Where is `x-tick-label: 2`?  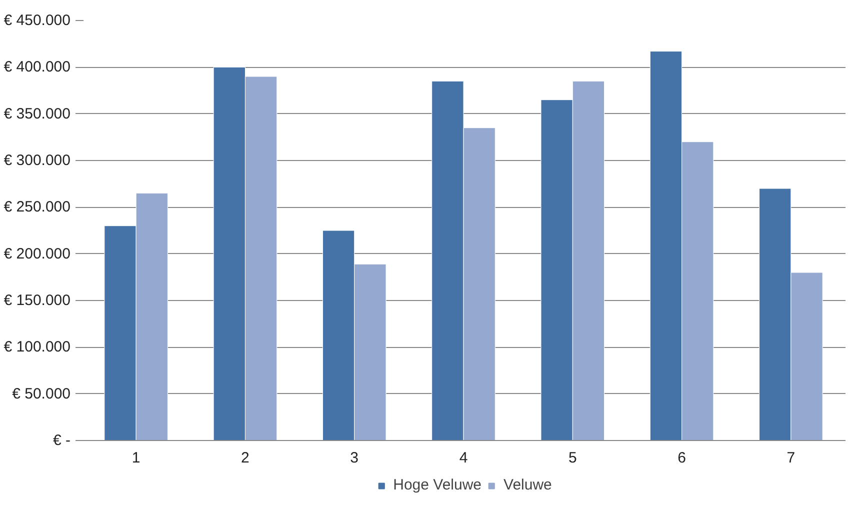 x-tick-label: 2 is located at coordinates (245, 458).